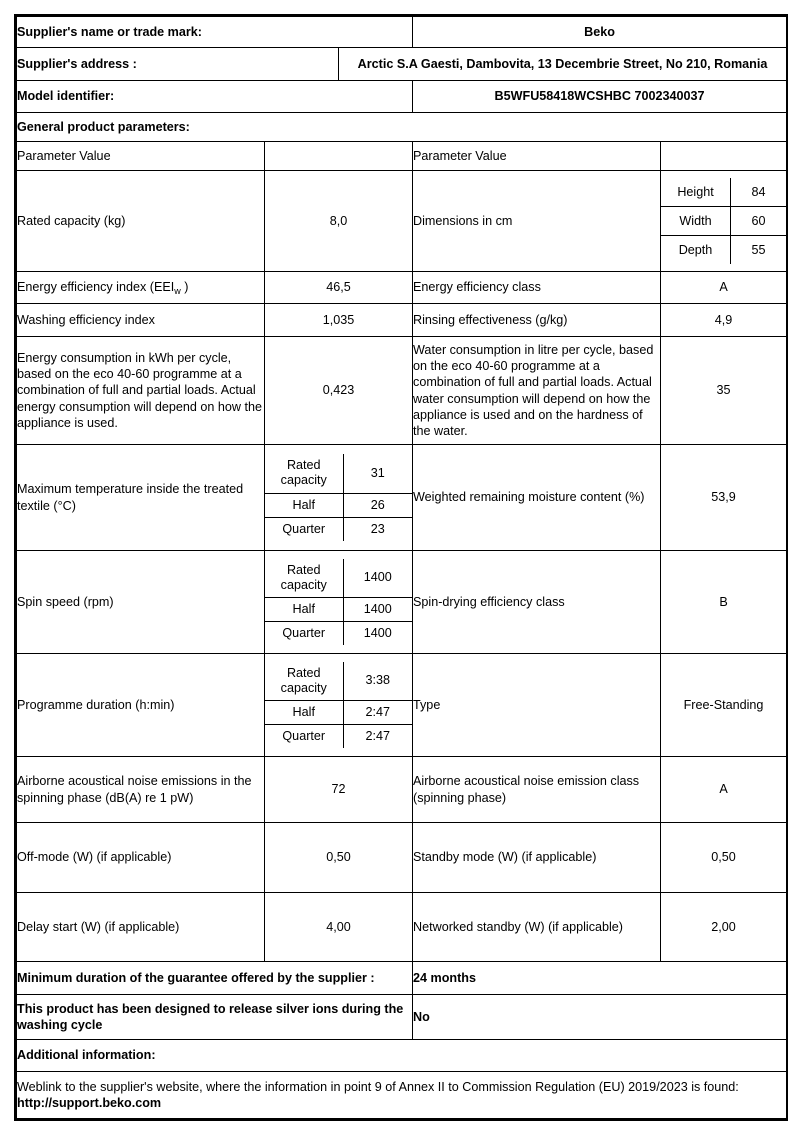 The height and width of the screenshot is (1134, 802). I want to click on energy-class-label: Energy efficiency class, so click(537, 287).